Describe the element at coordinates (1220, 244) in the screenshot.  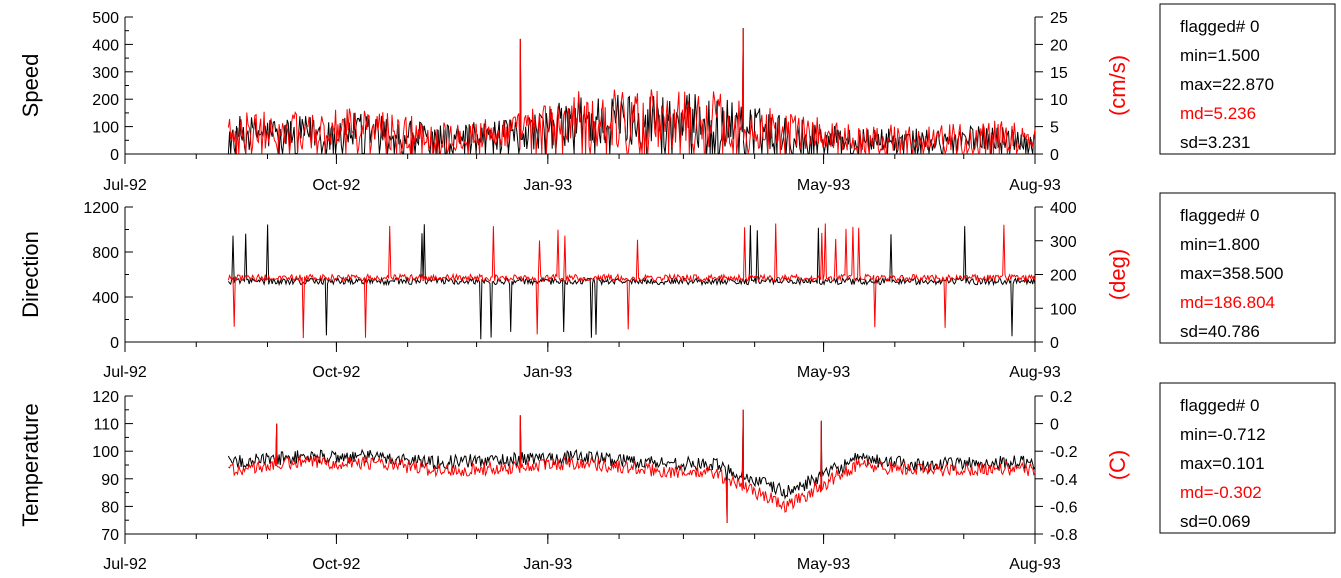
I see `stat-min: min=1.800` at that location.